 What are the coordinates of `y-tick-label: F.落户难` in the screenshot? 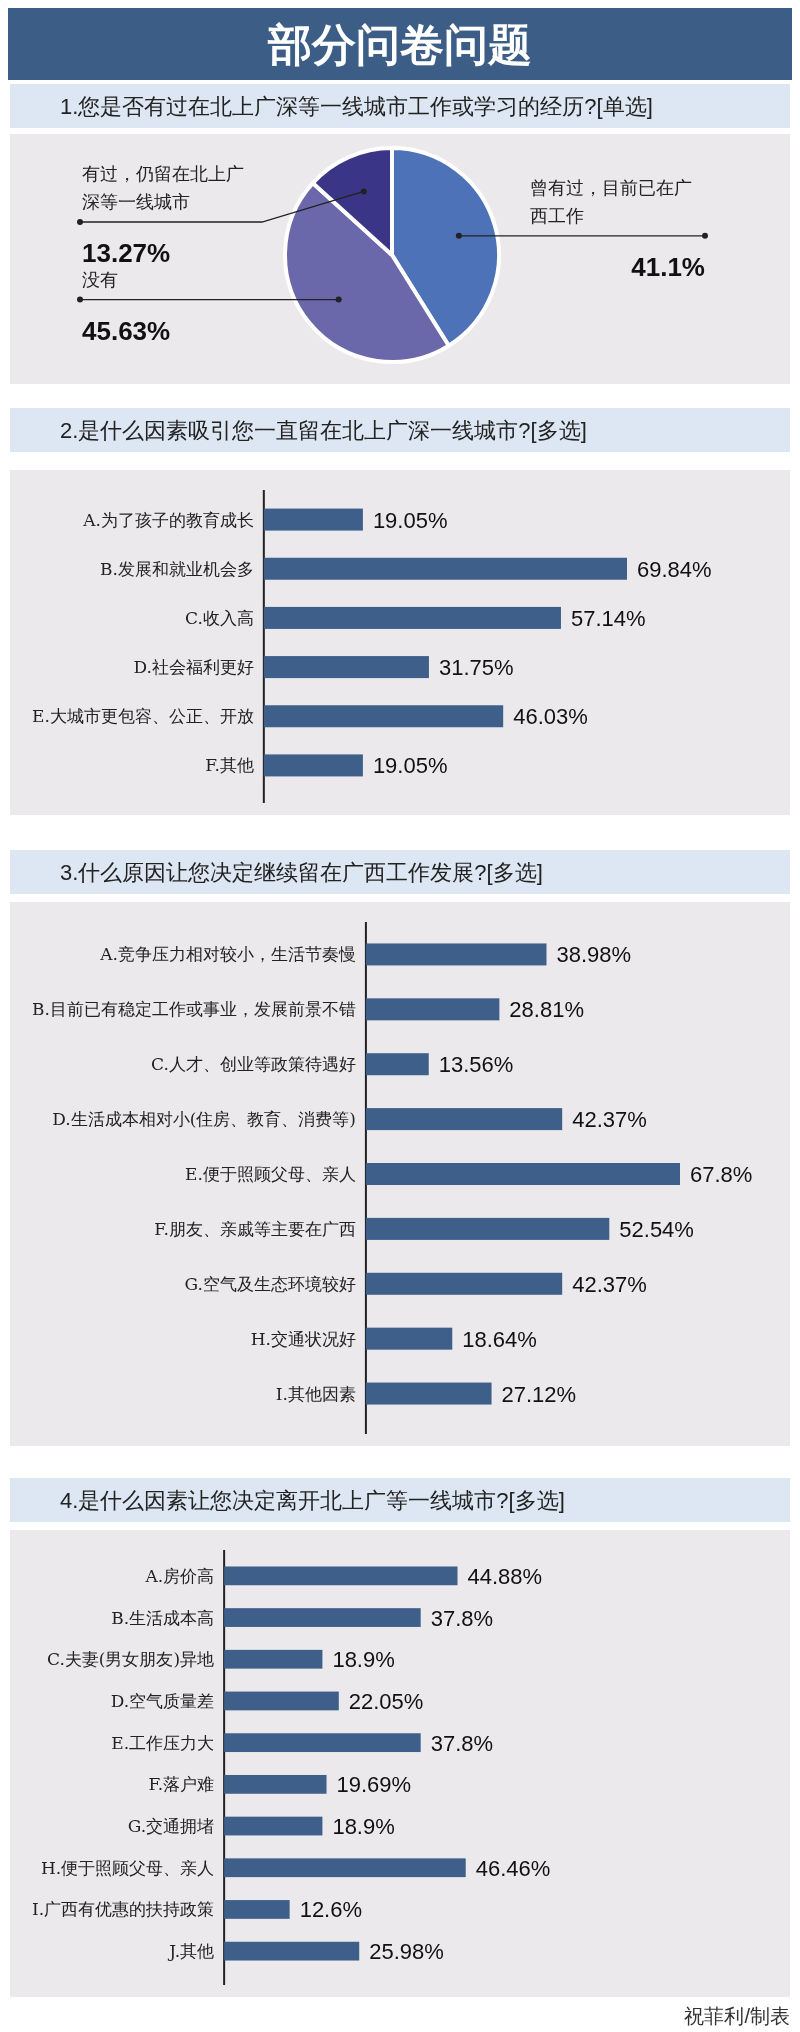 It's located at (181, 1784).